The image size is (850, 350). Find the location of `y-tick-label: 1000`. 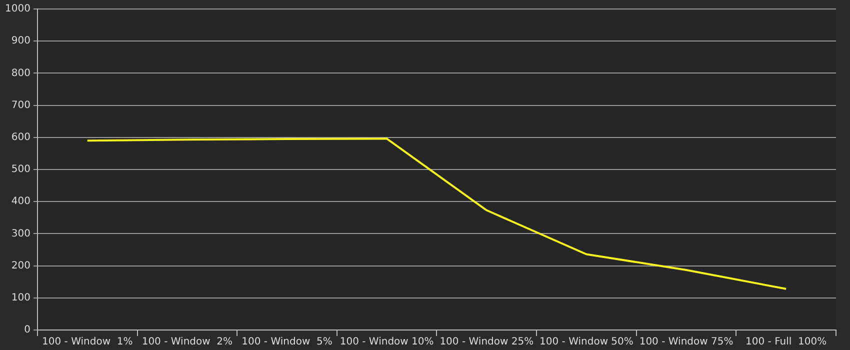

y-tick-label: 1000 is located at coordinates (17, 9).